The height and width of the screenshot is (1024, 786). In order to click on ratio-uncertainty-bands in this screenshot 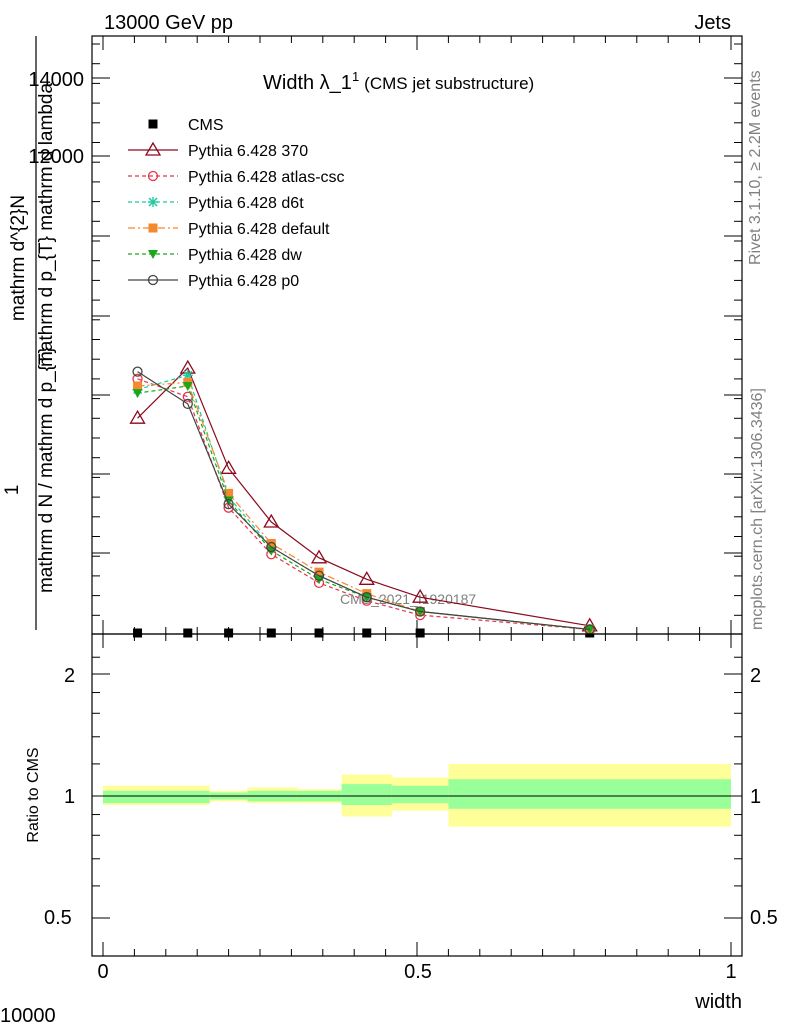, I will do `click(417, 795)`.